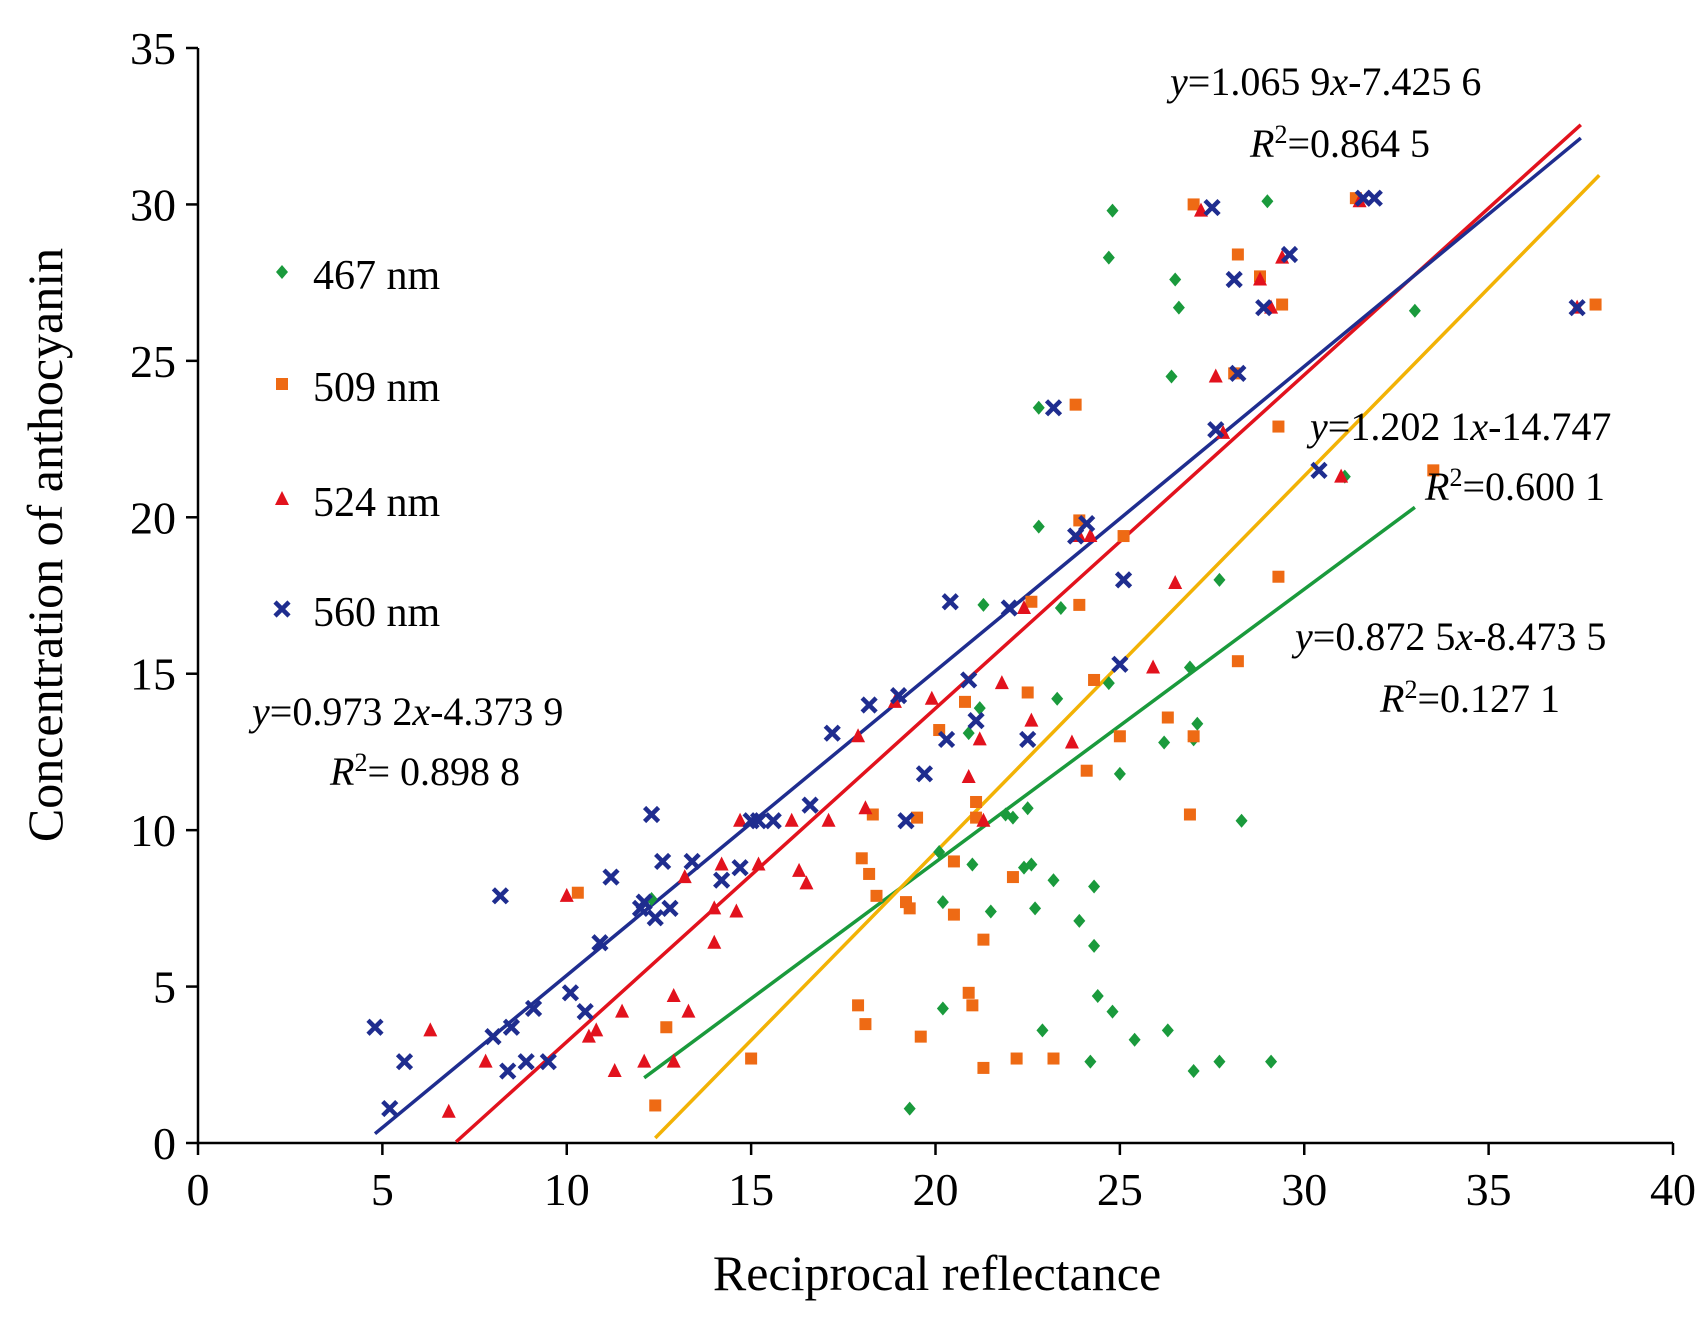  What do you see at coordinates (424, 771) in the screenshot?
I see `svg-text: R2= 0.898 8` at bounding box center [424, 771].